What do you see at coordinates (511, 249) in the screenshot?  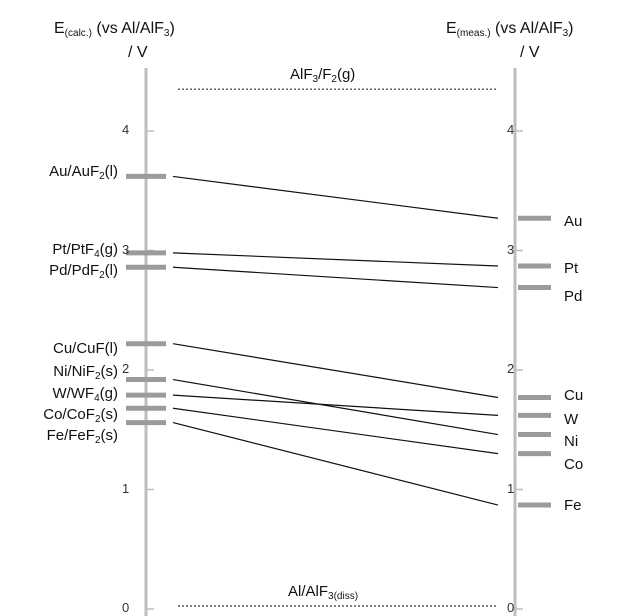 I see `right-tick-label: 3` at bounding box center [511, 249].